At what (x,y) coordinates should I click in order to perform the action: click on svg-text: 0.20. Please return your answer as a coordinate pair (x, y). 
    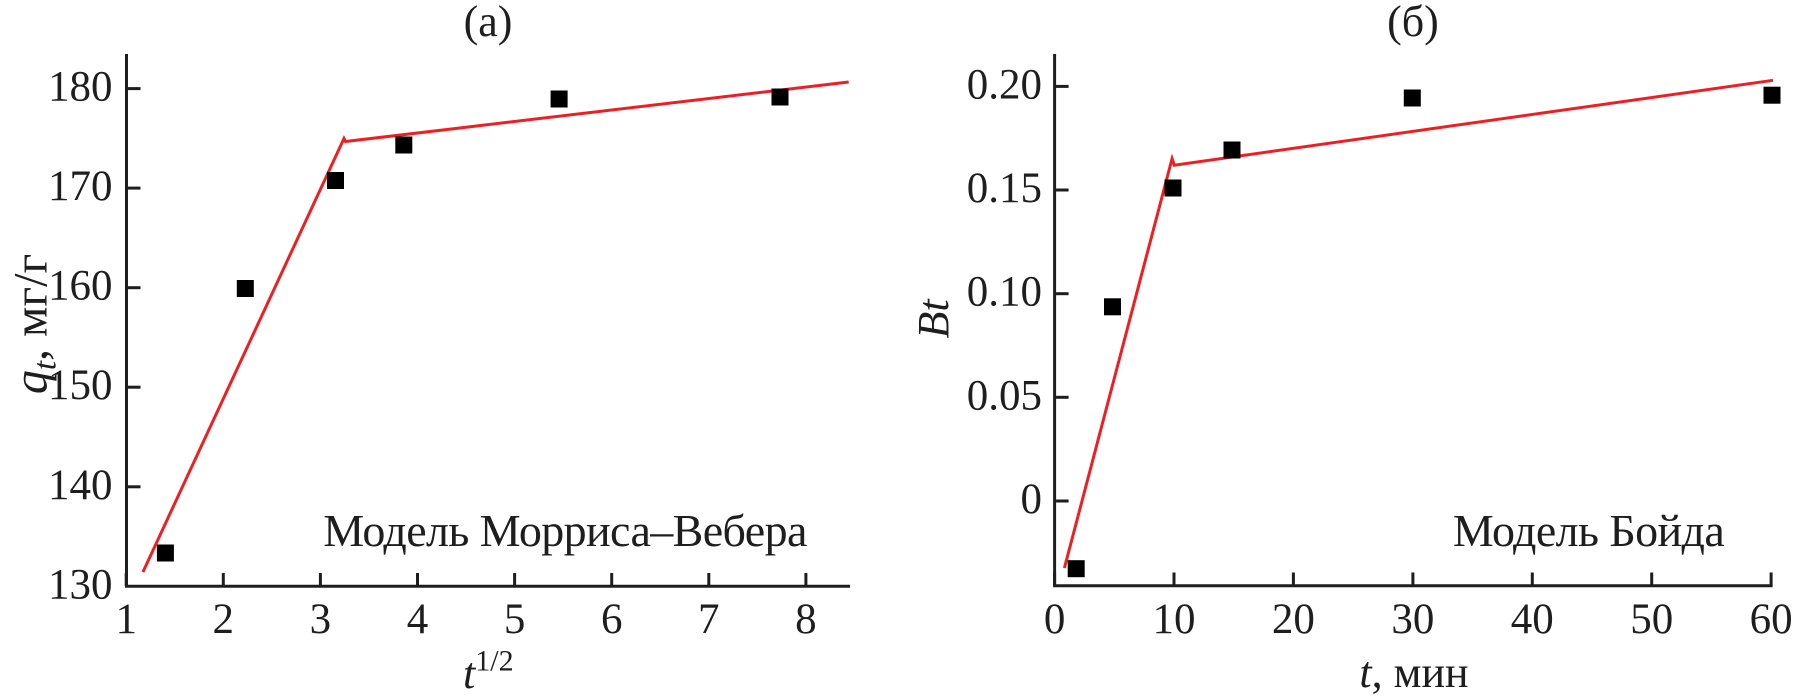
    Looking at the image, I should click on (1004, 84).